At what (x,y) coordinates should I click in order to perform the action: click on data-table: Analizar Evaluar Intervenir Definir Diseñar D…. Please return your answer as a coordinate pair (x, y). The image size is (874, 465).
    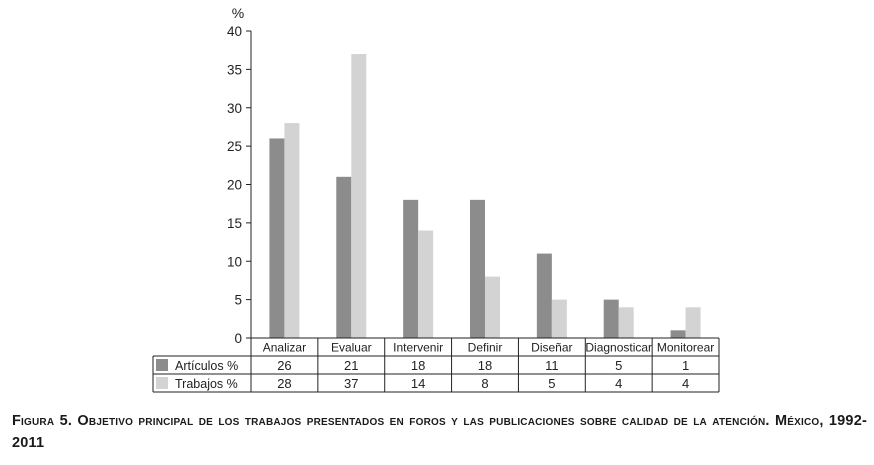
    Looking at the image, I should click on (436, 365).